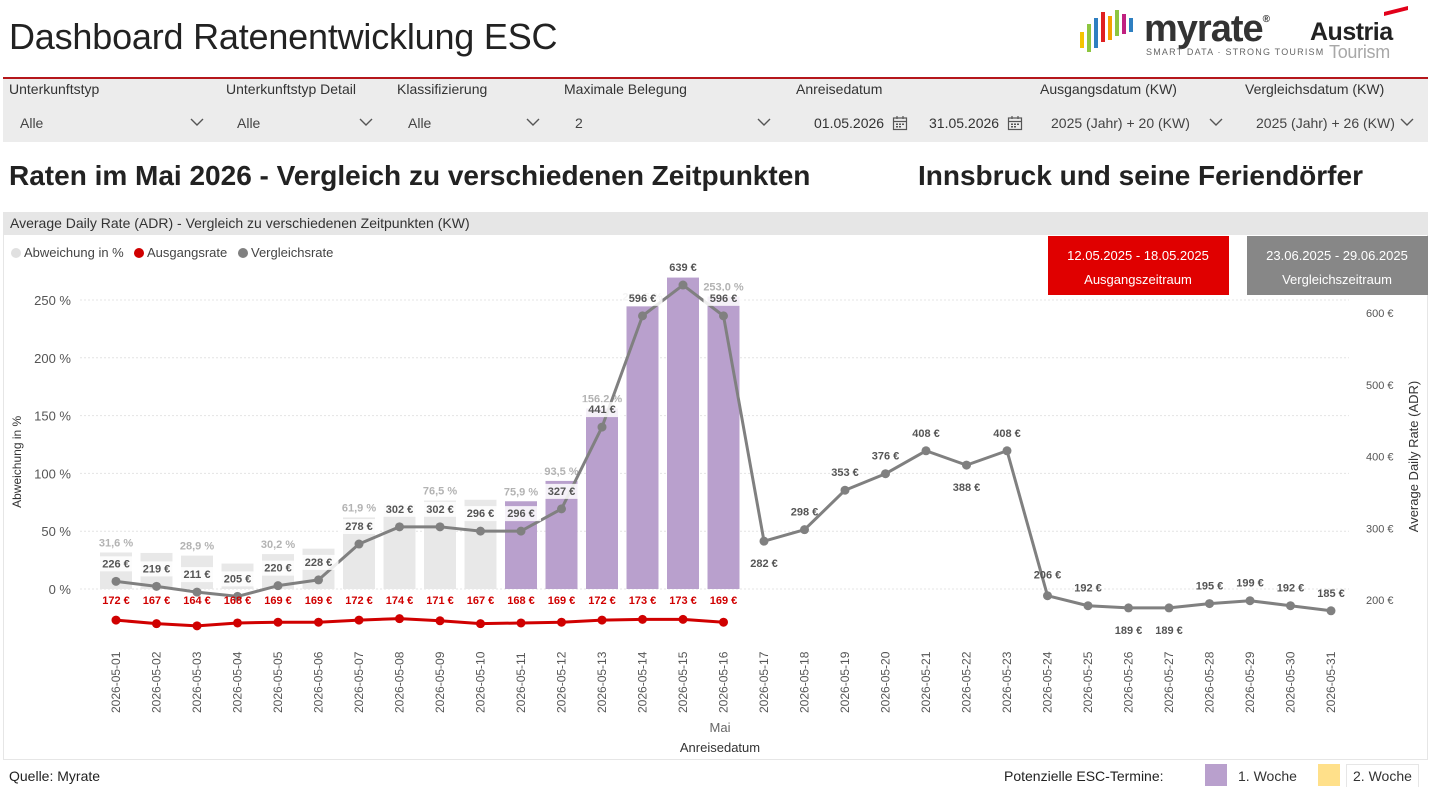 Image resolution: width=1431 pixels, height=787 pixels. I want to click on y-left-tick: 200 %, so click(52, 358).